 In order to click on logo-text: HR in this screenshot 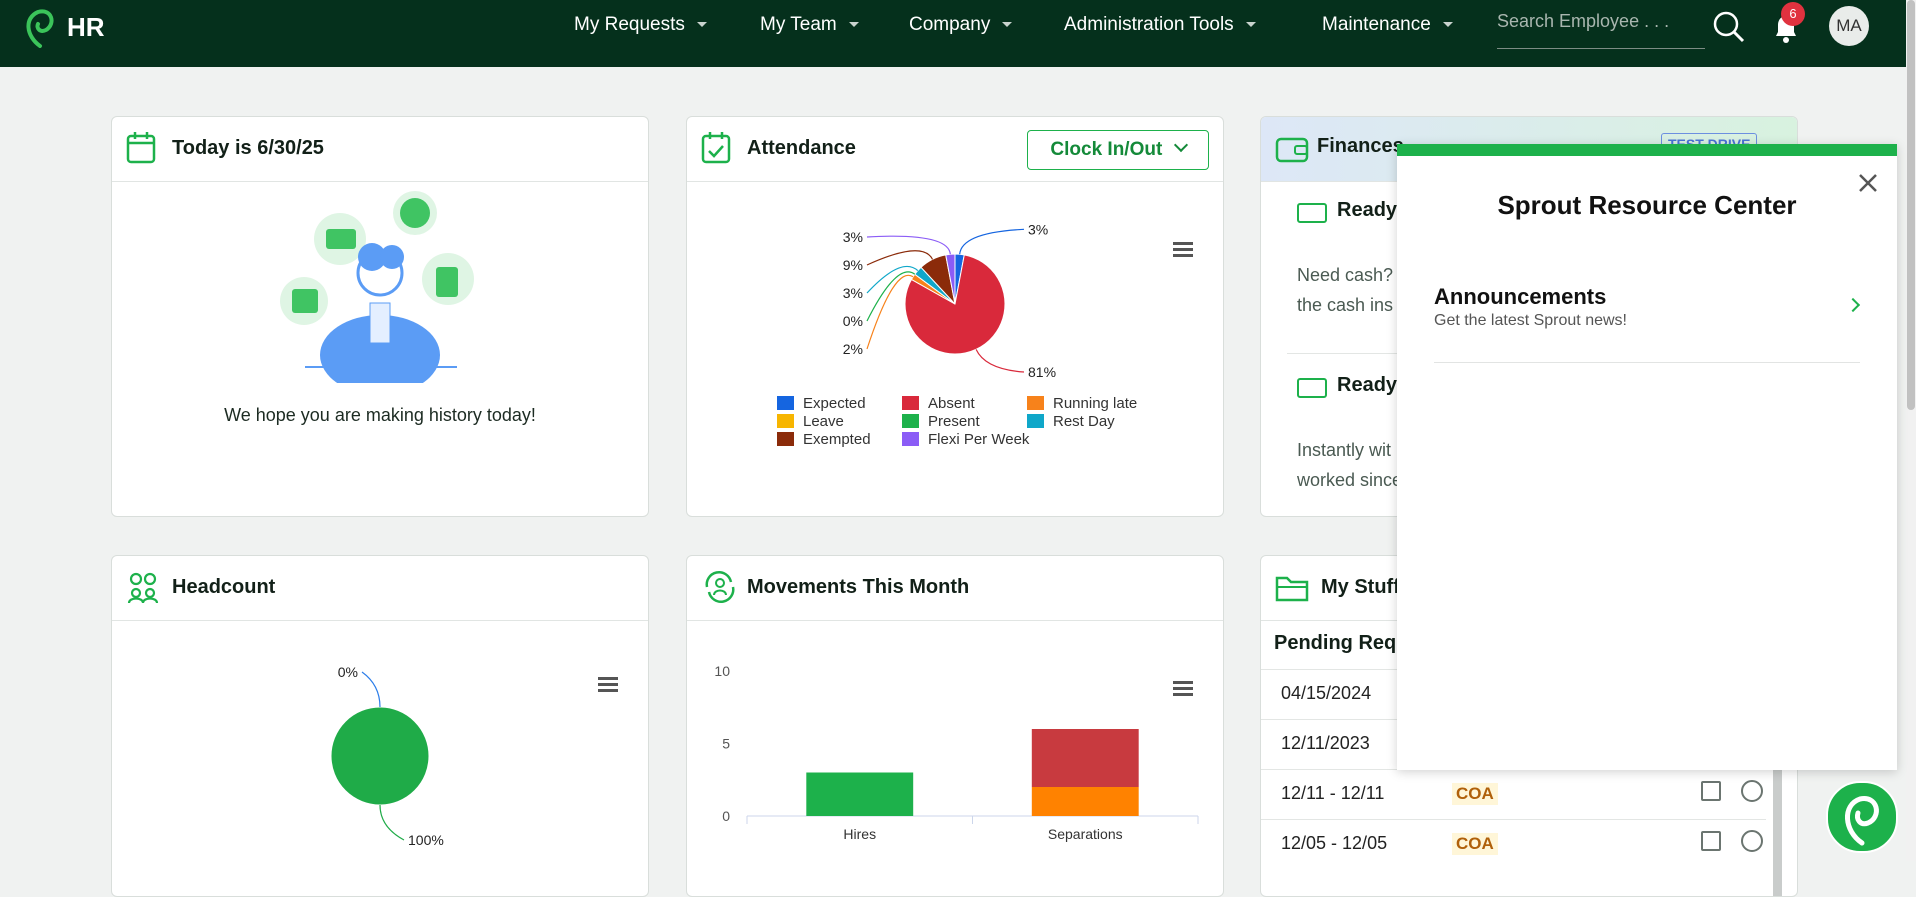, I will do `click(86, 27)`.